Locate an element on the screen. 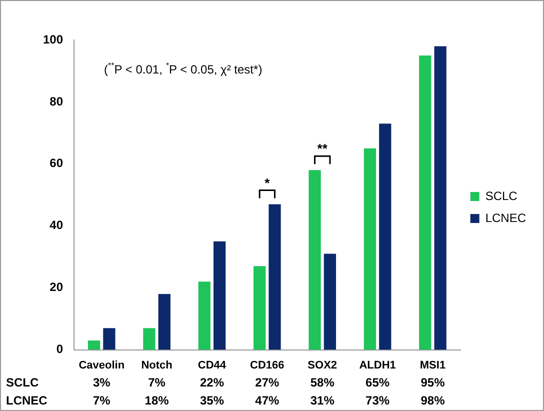 This screenshot has height=411, width=544. text: LCNEC is located at coordinates (27, 400).